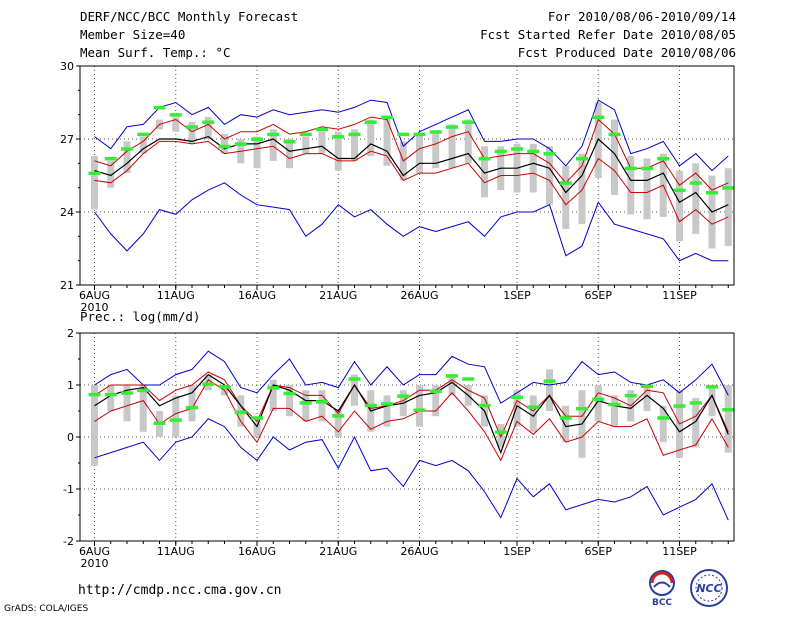  I want to click on ncc-logo-text: NCC, so click(708, 588).